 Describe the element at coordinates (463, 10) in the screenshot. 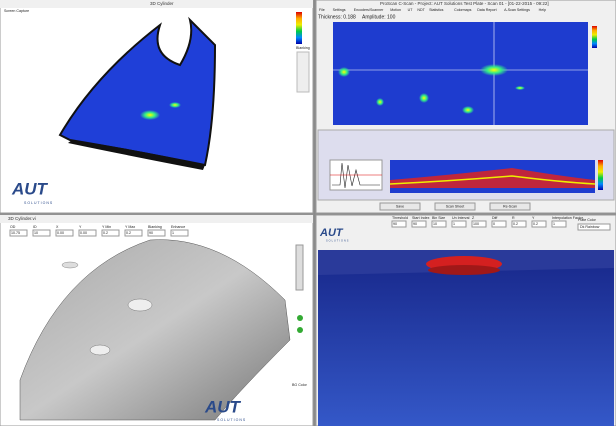

I see `menu-item: Colormaps` at that location.